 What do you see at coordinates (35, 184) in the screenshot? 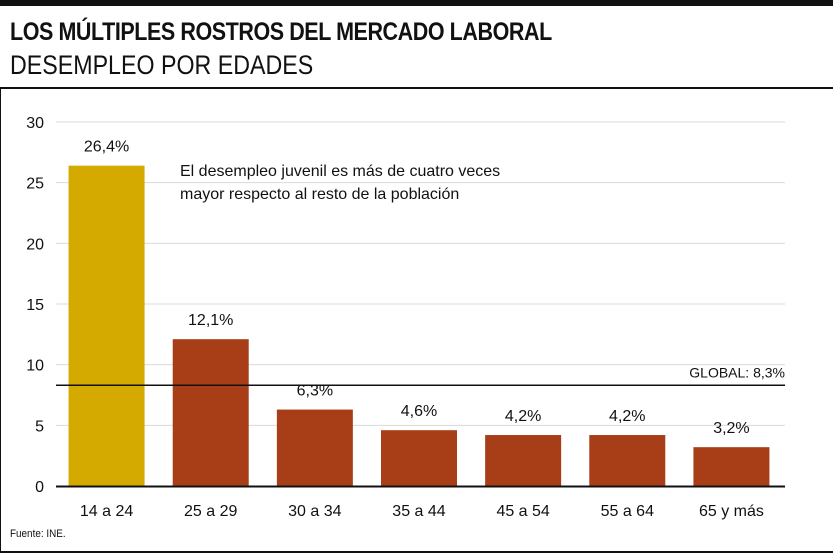
I see `y-tick-label: 25` at bounding box center [35, 184].